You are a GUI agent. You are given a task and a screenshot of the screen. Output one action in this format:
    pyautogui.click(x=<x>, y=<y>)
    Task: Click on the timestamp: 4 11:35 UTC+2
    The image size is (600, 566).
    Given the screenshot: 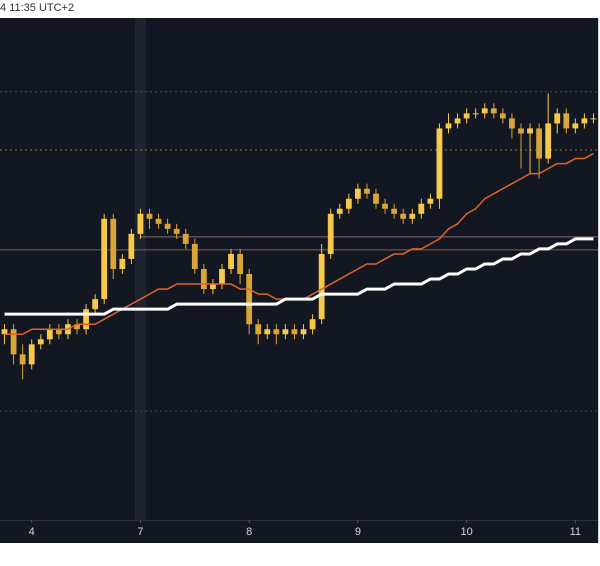 What is the action you would take?
    pyautogui.click(x=37, y=8)
    